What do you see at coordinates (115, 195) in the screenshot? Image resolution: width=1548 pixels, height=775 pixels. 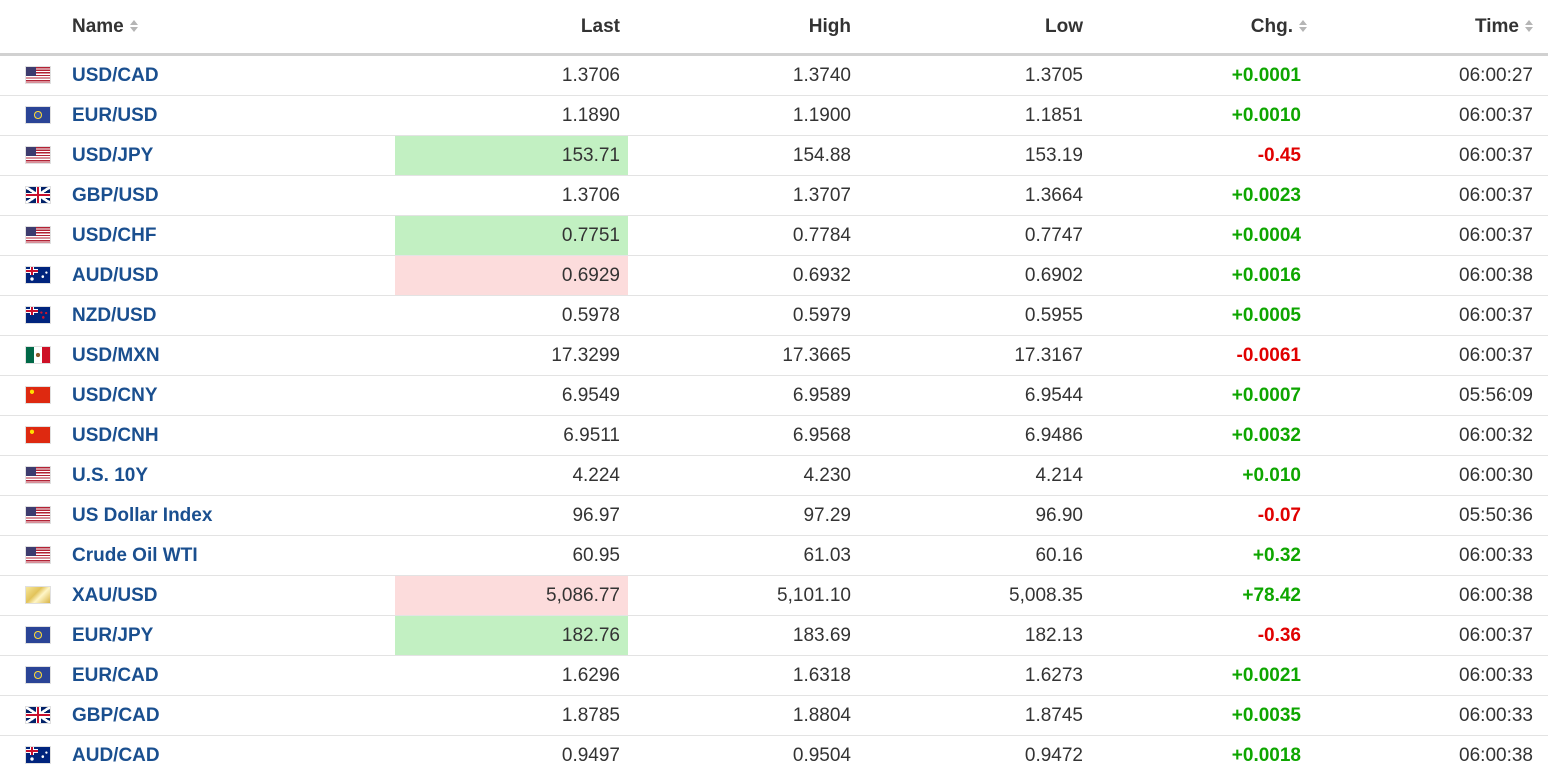 I see `instrument-link: GBP/USD` at bounding box center [115, 195].